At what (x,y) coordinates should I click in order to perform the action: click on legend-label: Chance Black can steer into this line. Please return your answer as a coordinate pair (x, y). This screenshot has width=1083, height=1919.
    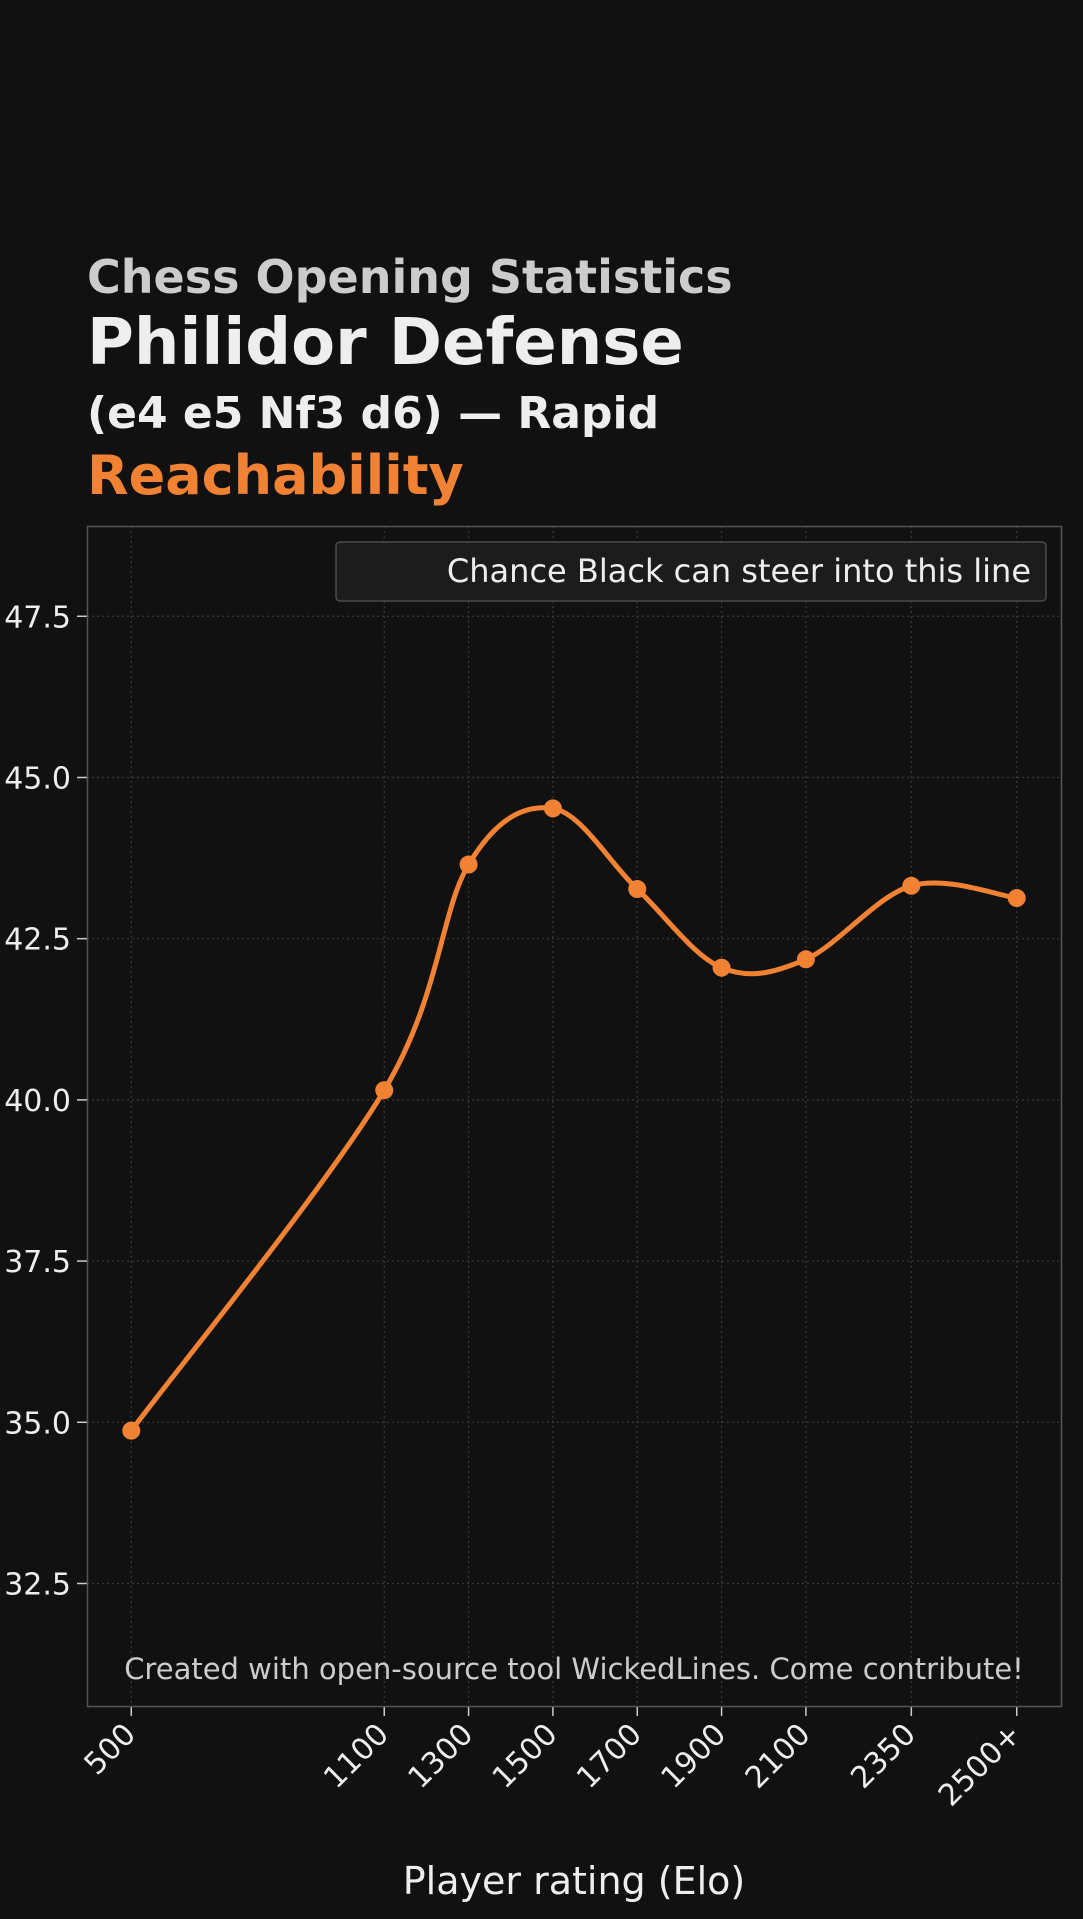
    Looking at the image, I should click on (739, 571).